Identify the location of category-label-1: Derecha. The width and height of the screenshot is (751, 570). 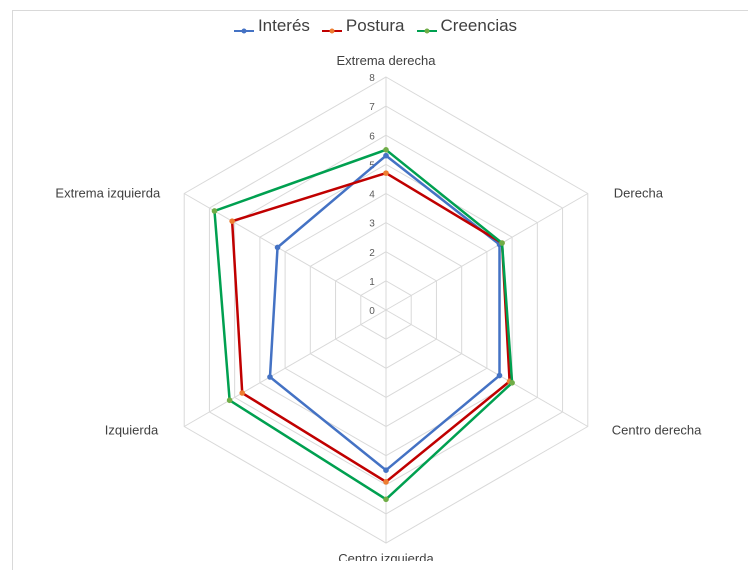
(639, 193).